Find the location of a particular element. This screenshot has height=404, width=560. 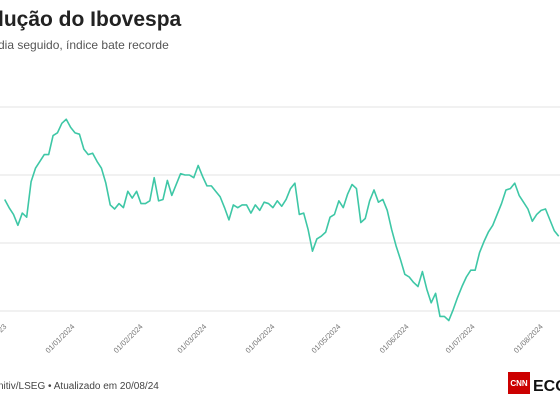

source-note: nitiv/LSEG • Atualizado em 20/08/24 is located at coordinates (79, 386).